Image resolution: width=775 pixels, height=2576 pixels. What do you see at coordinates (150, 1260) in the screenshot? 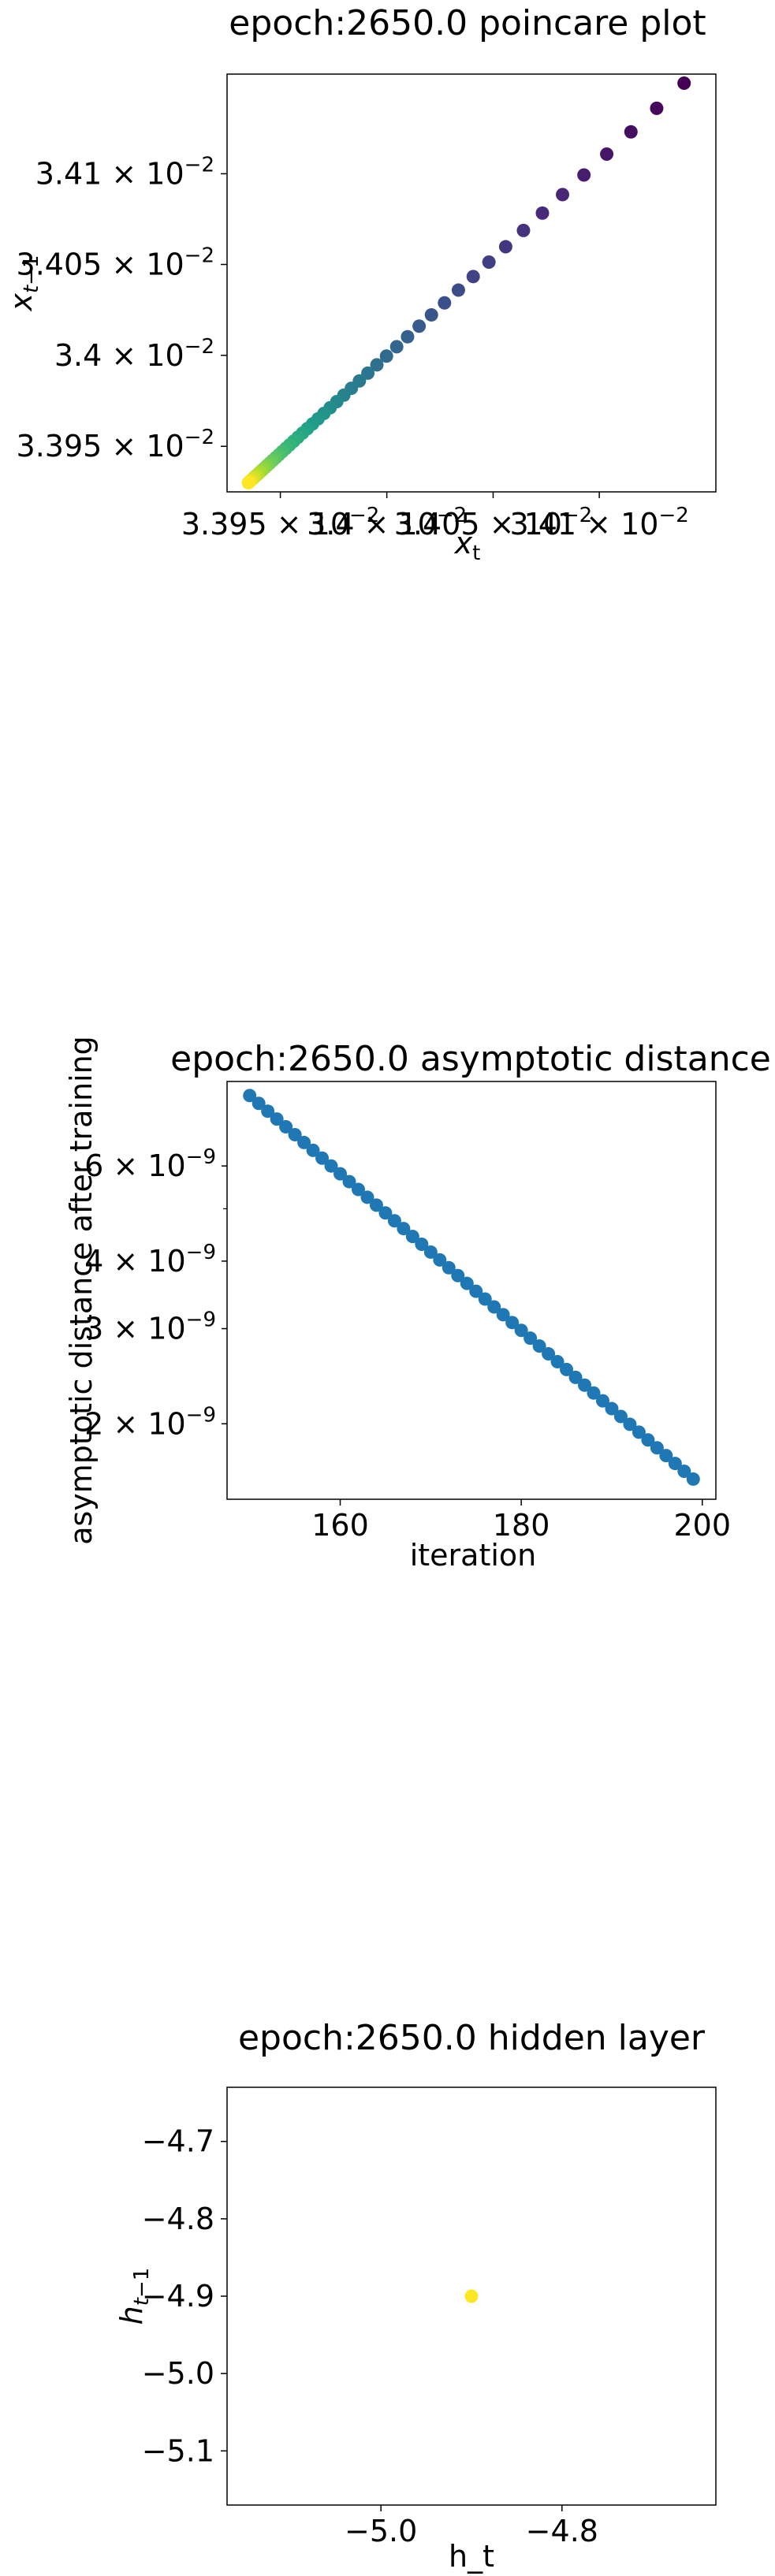
I see `y-tick-label: 4 × 10⁻⁹` at bounding box center [150, 1260].